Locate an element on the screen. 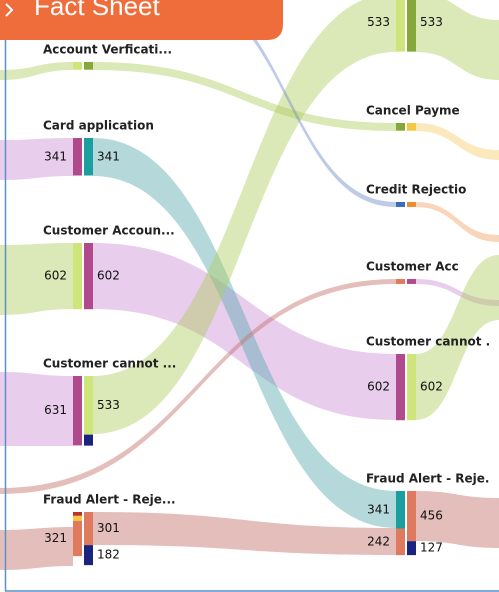 This screenshot has width=499, height=592. node-label: Customer Acc is located at coordinates (412, 267).